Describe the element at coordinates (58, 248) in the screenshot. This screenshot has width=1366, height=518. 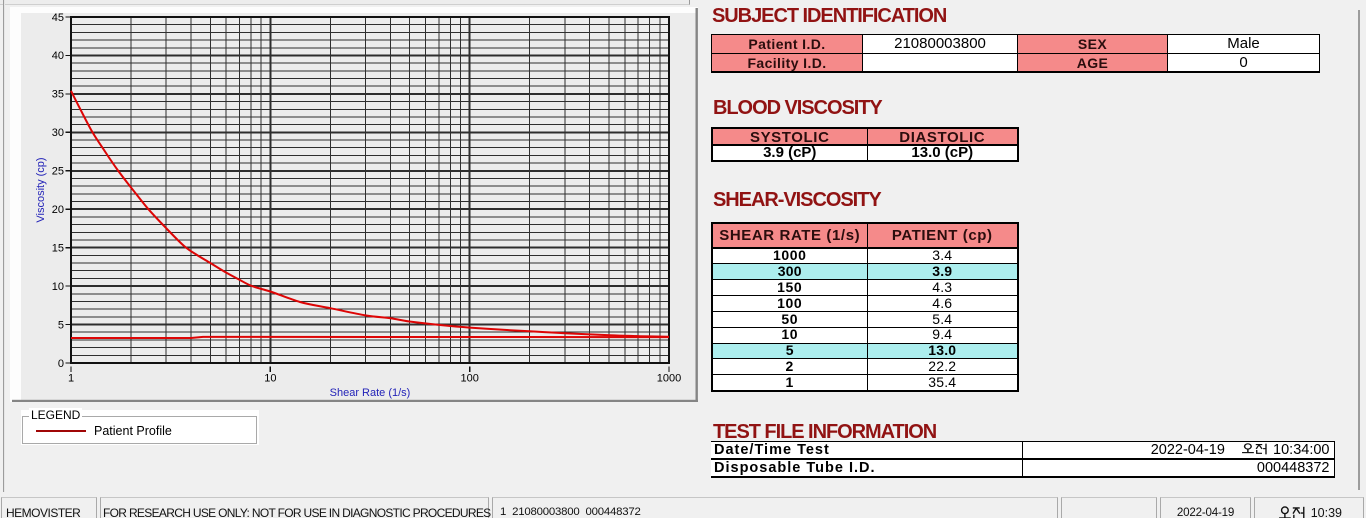
I see `svg-text: 15` at that location.